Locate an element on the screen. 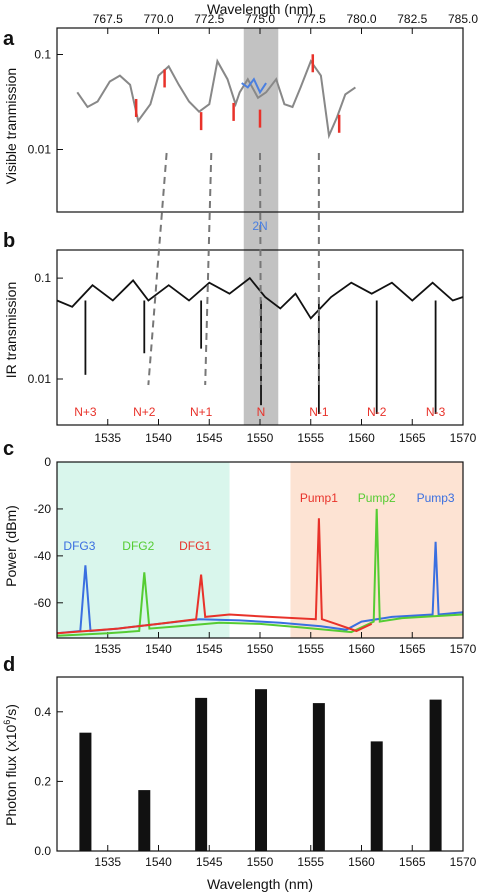 This screenshot has height=895, width=480. top-xtick-label: 780.0 is located at coordinates (361, 19).